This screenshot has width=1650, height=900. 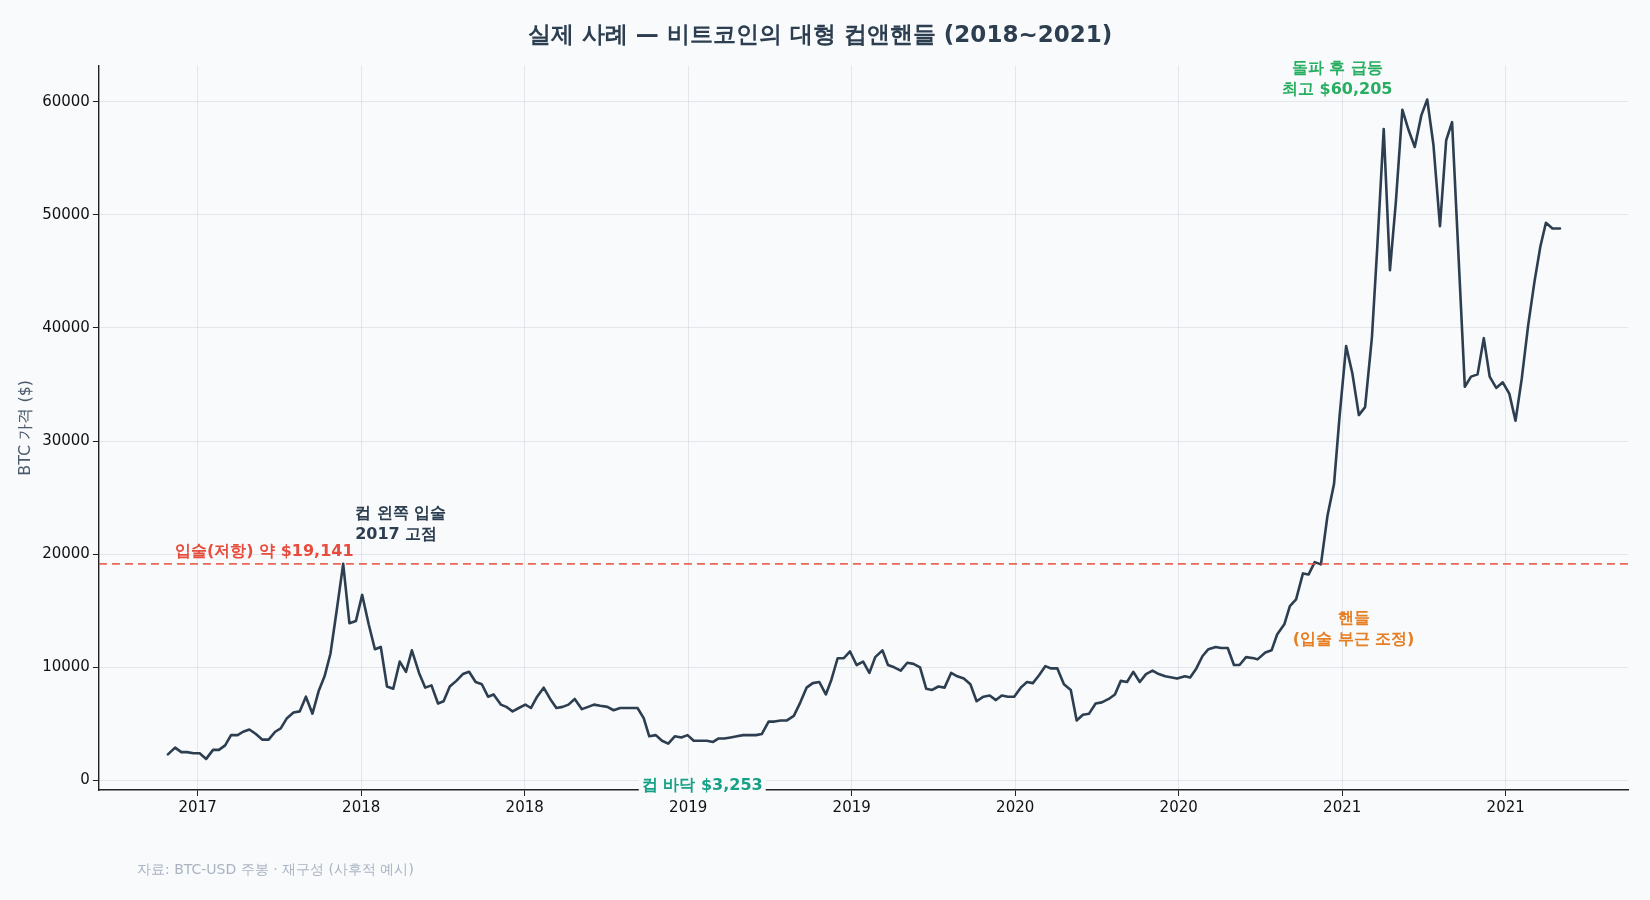 I want to click on x-tick-label: 2017, so click(x=197, y=806).